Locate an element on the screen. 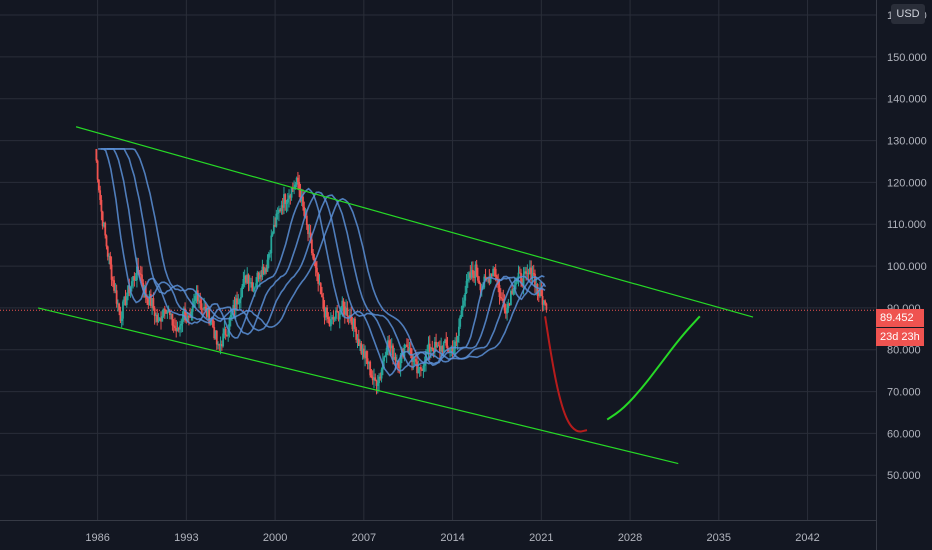  x-axis-labels: 1986 1993 2000 2007 2014 2021 2028 2035 2042 is located at coordinates (452, 538).